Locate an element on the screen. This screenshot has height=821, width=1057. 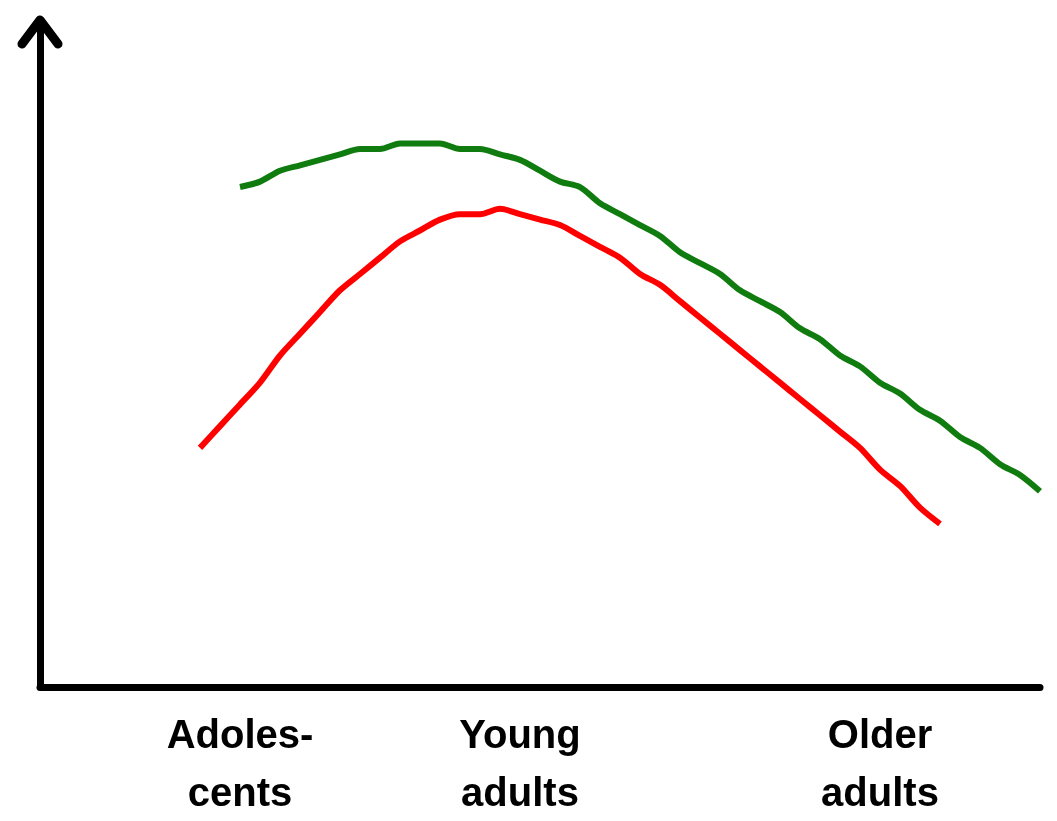
x-tick-label: Adoles- cents is located at coordinates (240, 763).